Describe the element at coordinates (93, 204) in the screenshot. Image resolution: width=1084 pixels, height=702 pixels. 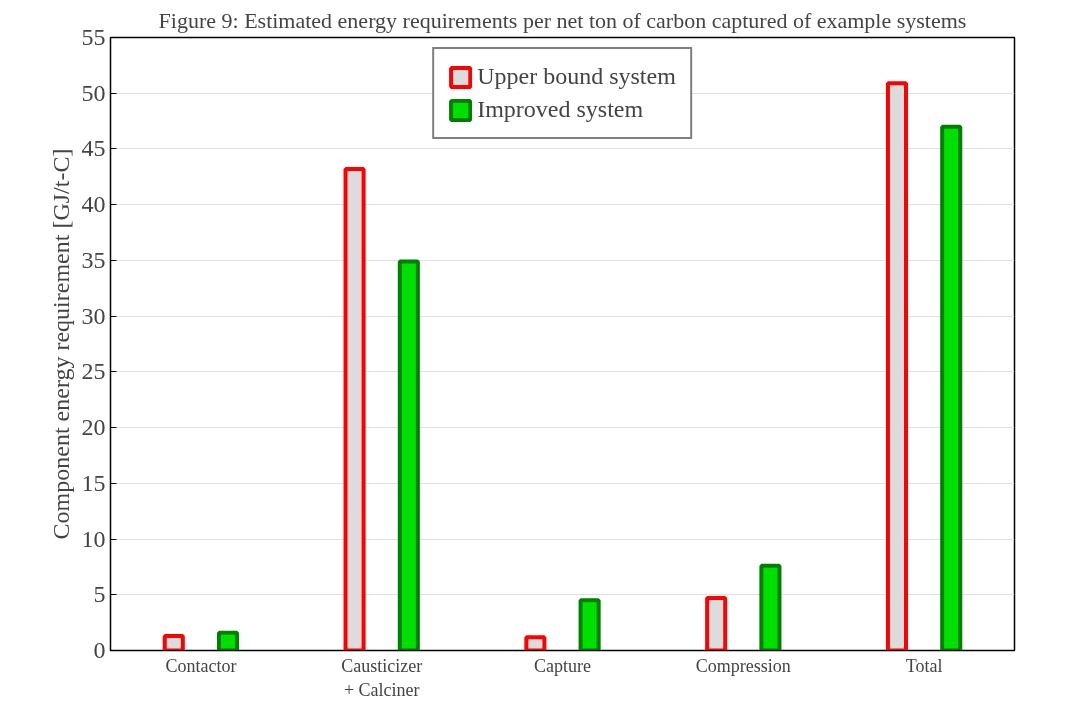
I see `y-tick-label: 40` at that location.